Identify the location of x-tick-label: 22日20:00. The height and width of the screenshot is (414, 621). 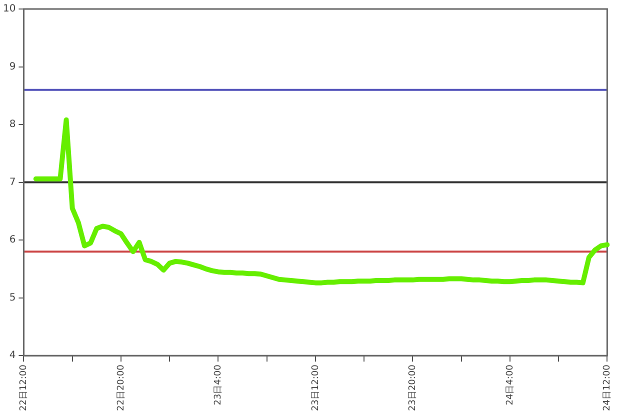
(121, 387).